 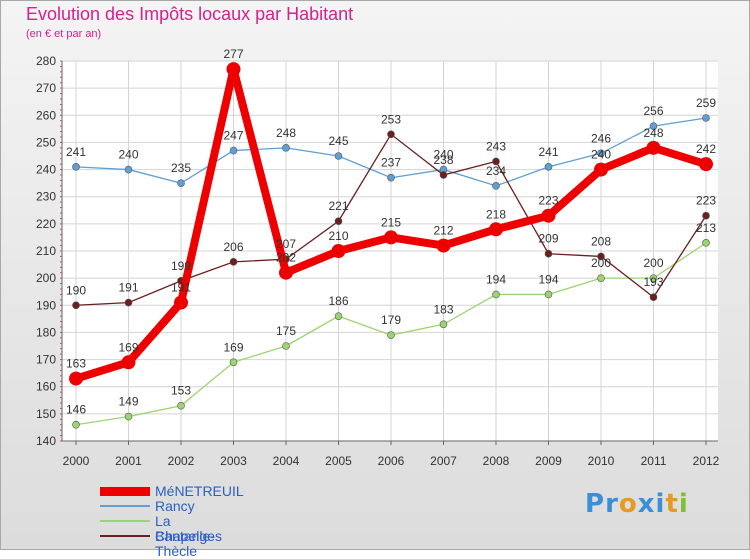 I want to click on y-tick-label: 280, so click(x=46, y=61).